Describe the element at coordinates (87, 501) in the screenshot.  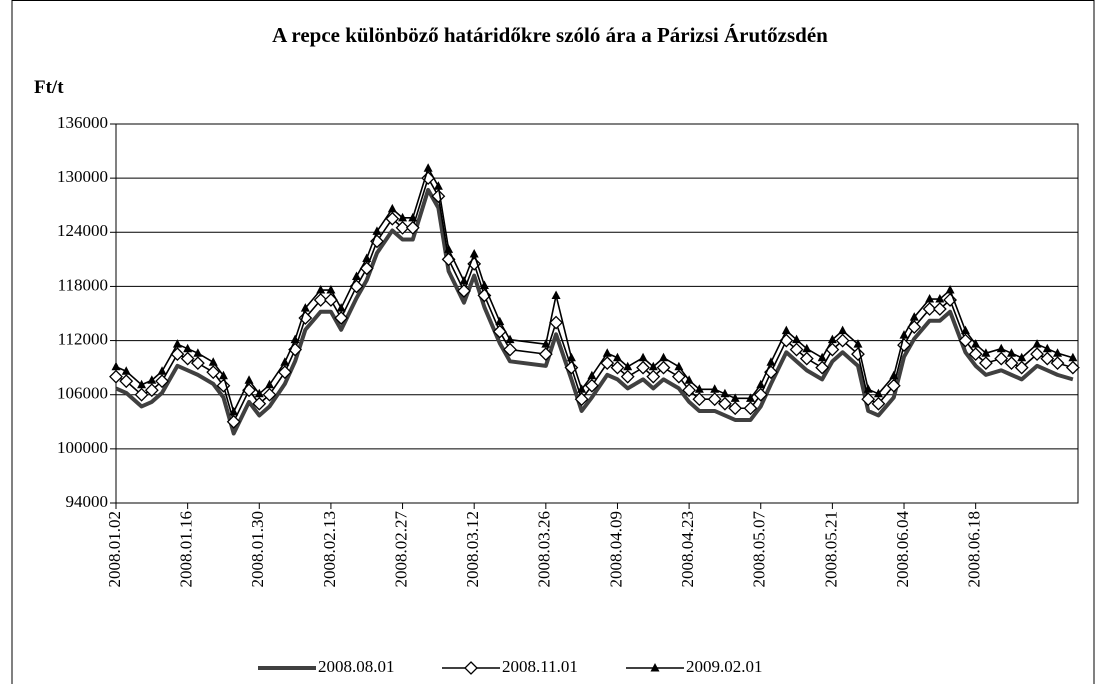
I see `y-tick-label: 94000` at that location.